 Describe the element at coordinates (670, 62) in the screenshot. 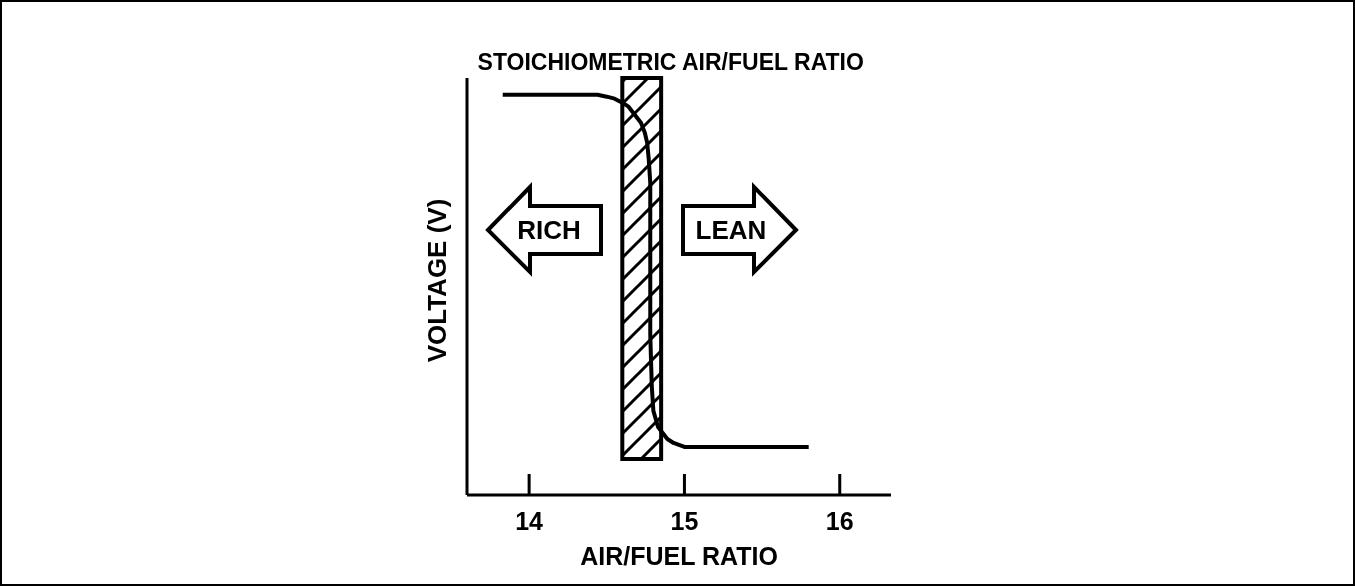

I see `band-label: STOICHIOMETRIC AIR/FUEL RATIO` at that location.